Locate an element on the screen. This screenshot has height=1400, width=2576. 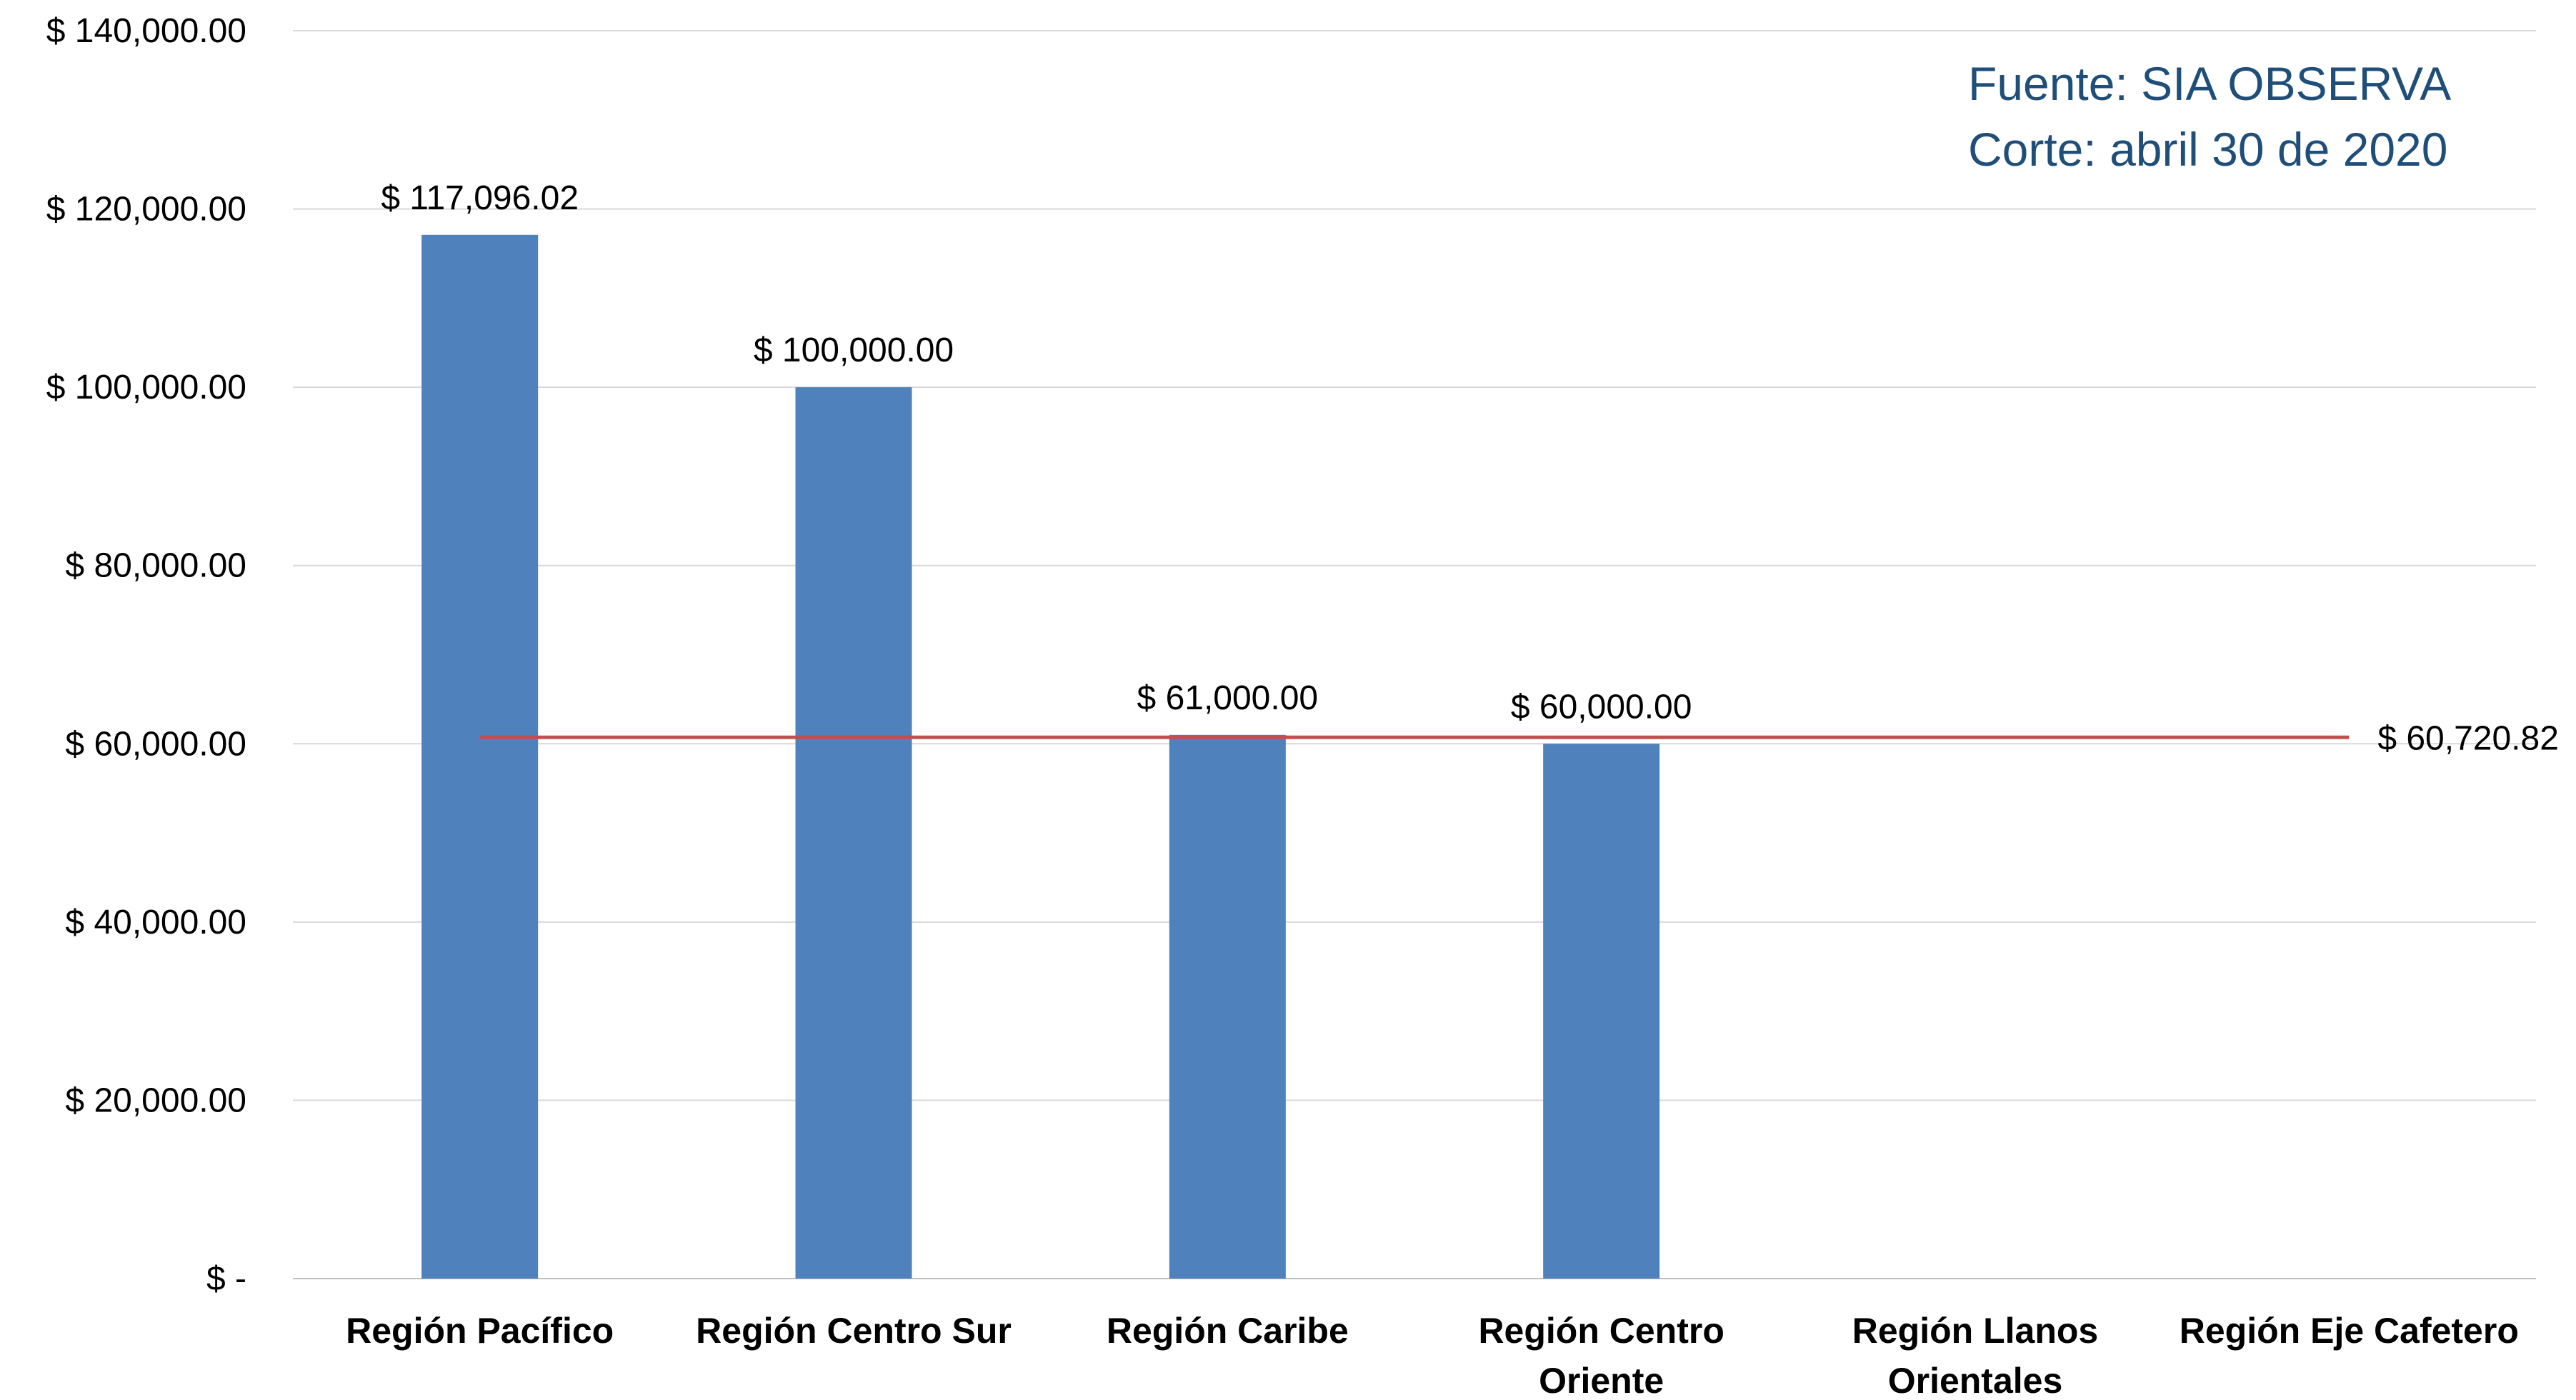
x-category-label-line: Región Pacífico is located at coordinates (480, 1331).